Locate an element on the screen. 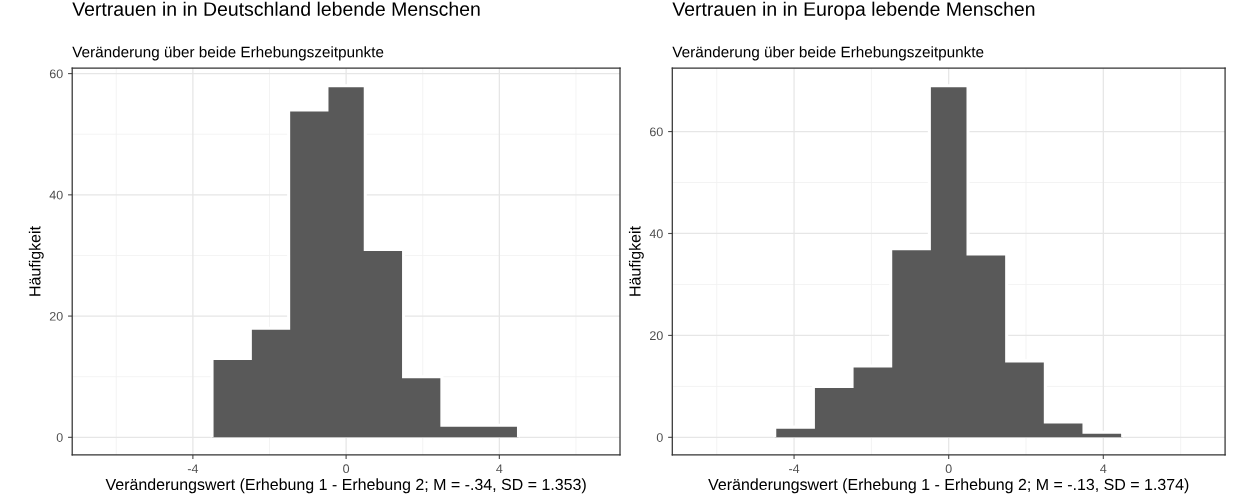 The width and height of the screenshot is (1245, 501). chart-title: Vertrauen in in Deutschland lebende Menschen is located at coordinates (276, 8).